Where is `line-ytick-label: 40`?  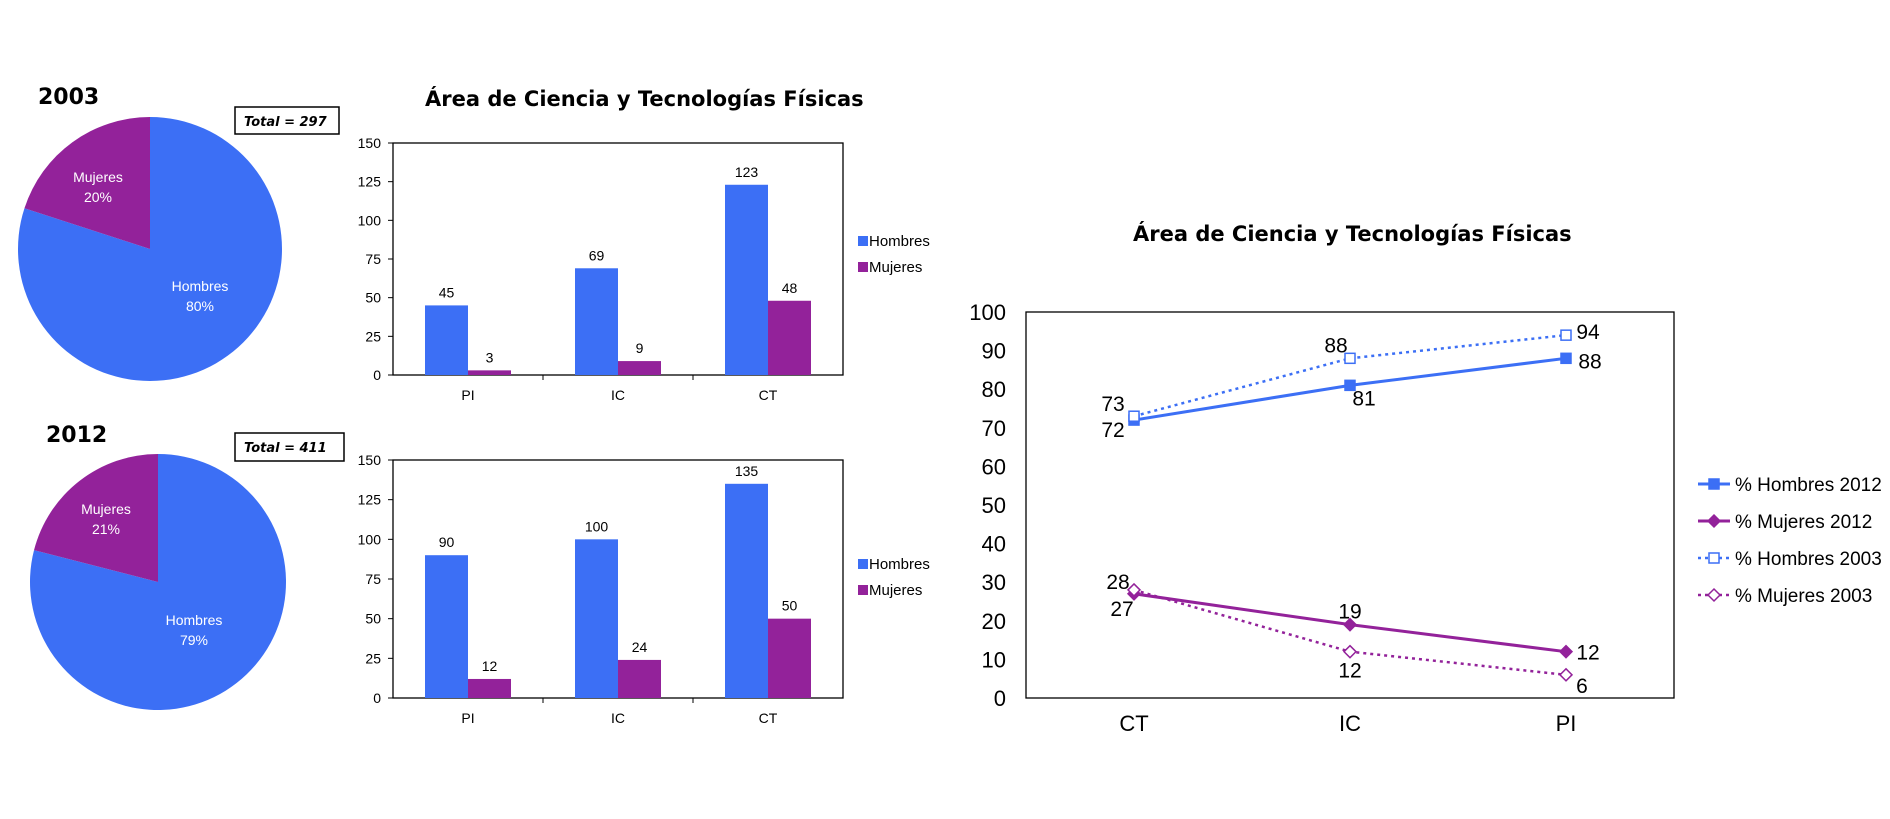 line-ytick-label: 40 is located at coordinates (994, 544).